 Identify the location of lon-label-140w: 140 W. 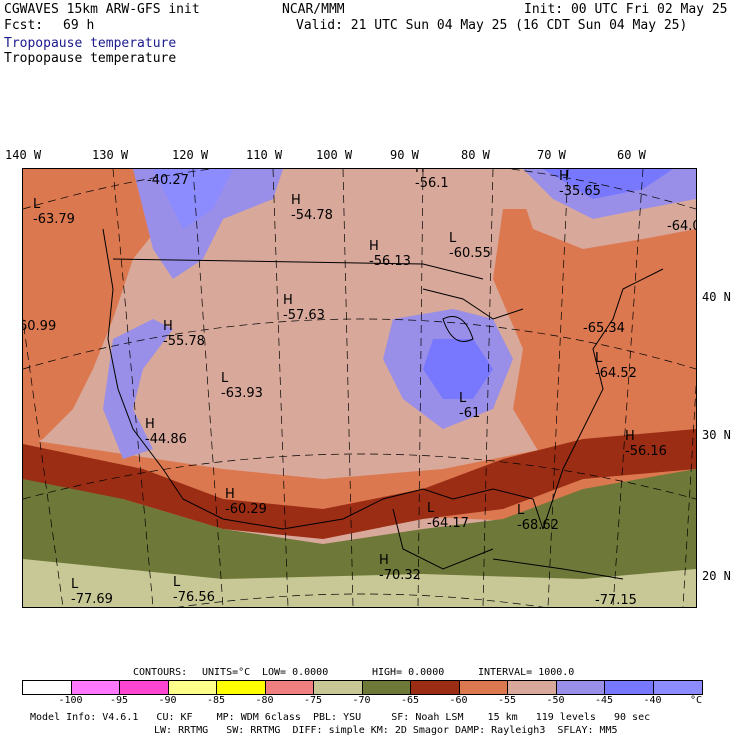
(23, 155).